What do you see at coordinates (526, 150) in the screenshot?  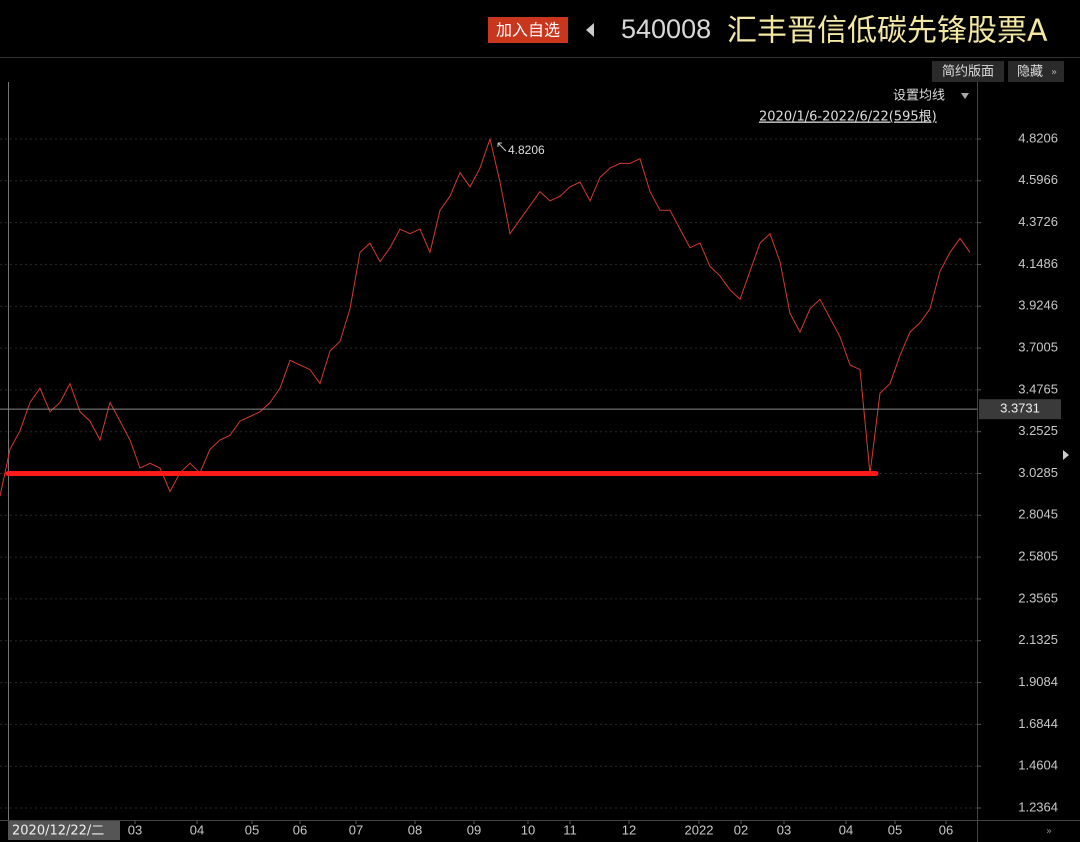 I see `peak-label: 4.8206` at bounding box center [526, 150].